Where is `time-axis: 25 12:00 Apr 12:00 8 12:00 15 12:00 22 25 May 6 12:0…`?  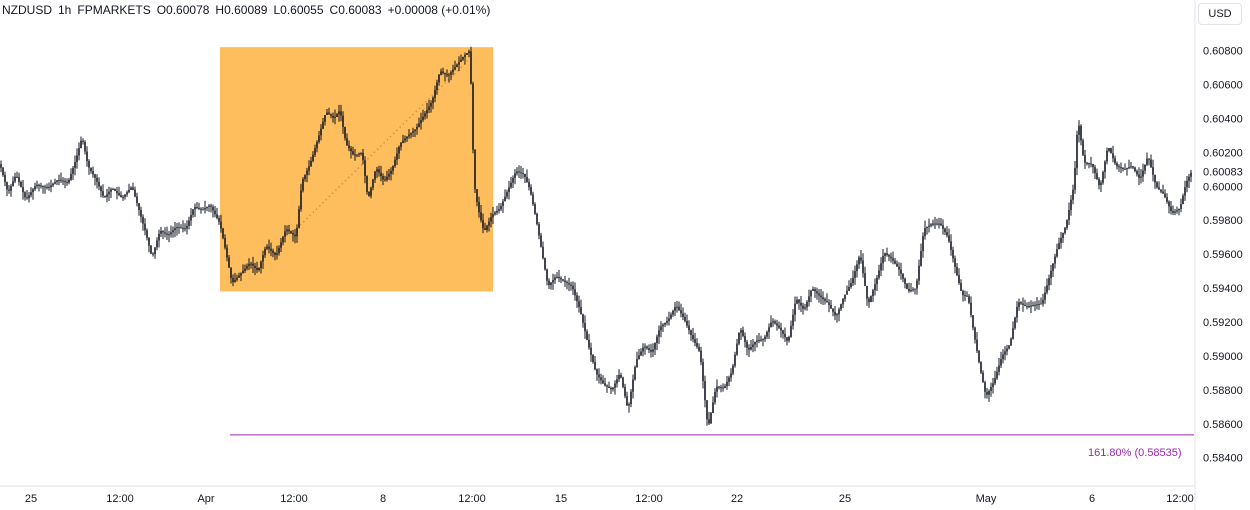 time-axis: 25 12:00 Apr 12:00 8 12:00 15 12:00 22 25 May 6 12:0… is located at coordinates (597, 495).